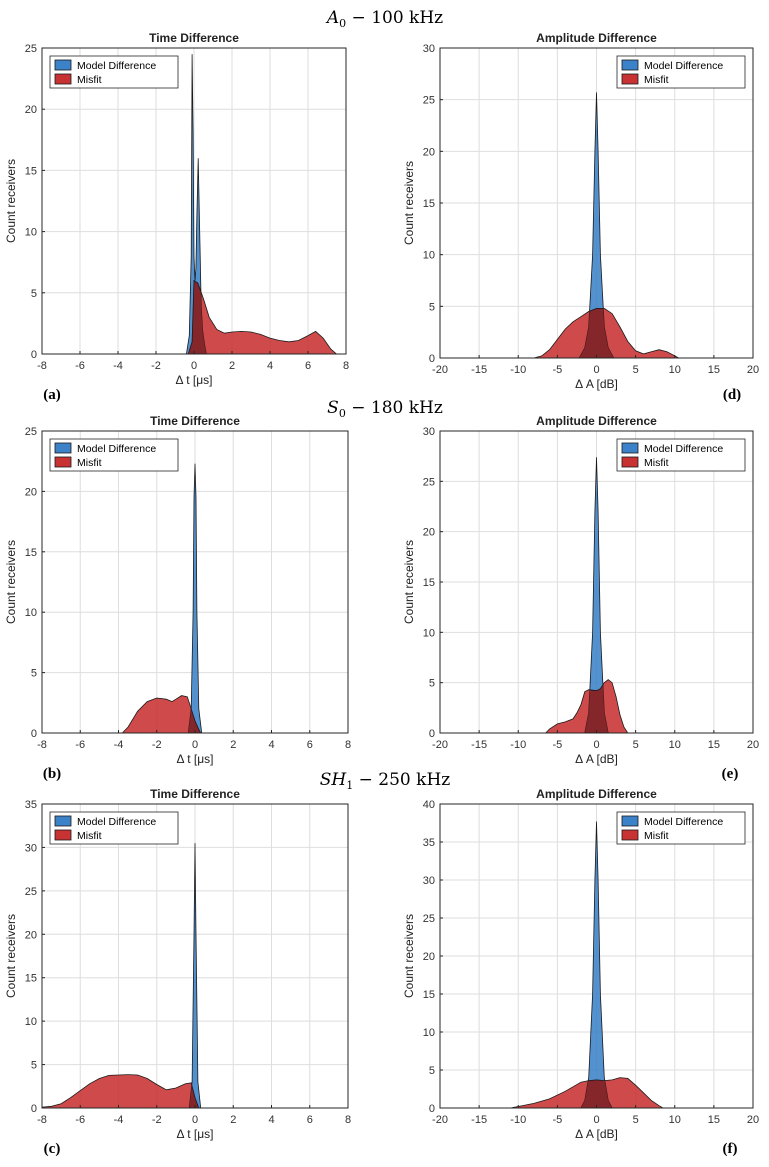 This screenshot has width=769, height=1167. I want to click on chart-title: Time Difference, so click(194, 38).